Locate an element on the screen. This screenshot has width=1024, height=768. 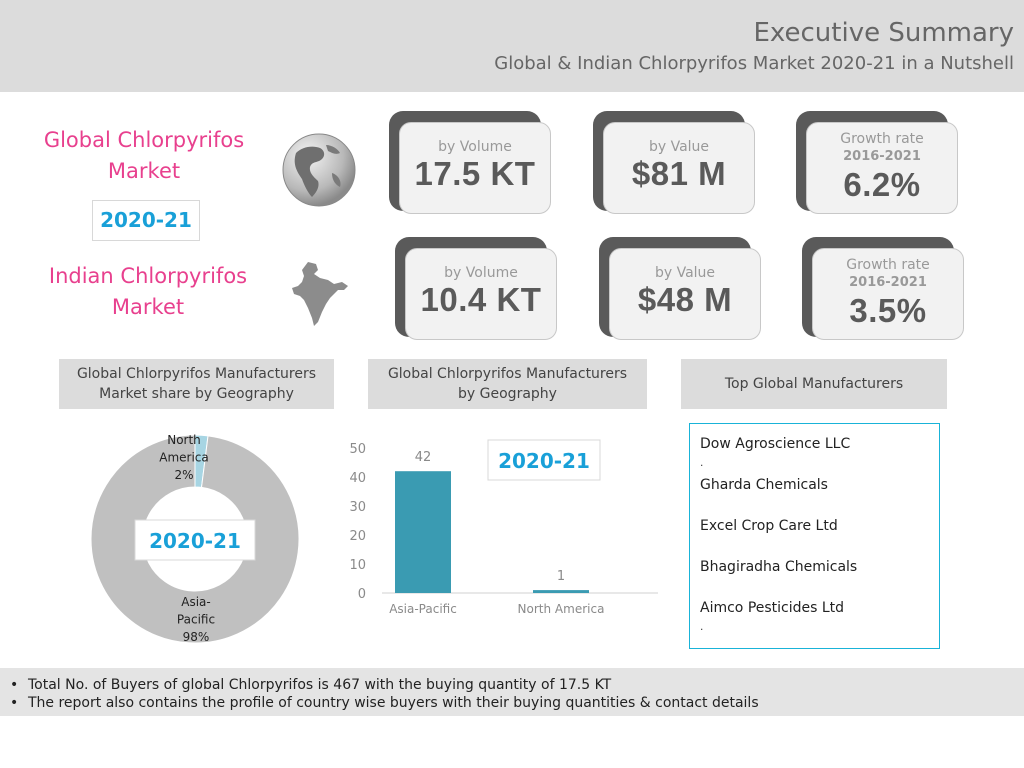
india-map-icon is located at coordinates (320, 294).